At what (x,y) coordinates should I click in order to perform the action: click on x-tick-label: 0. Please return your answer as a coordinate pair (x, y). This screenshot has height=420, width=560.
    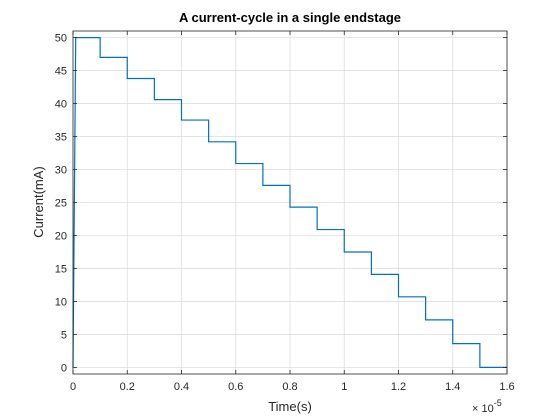
    Looking at the image, I should click on (73, 387).